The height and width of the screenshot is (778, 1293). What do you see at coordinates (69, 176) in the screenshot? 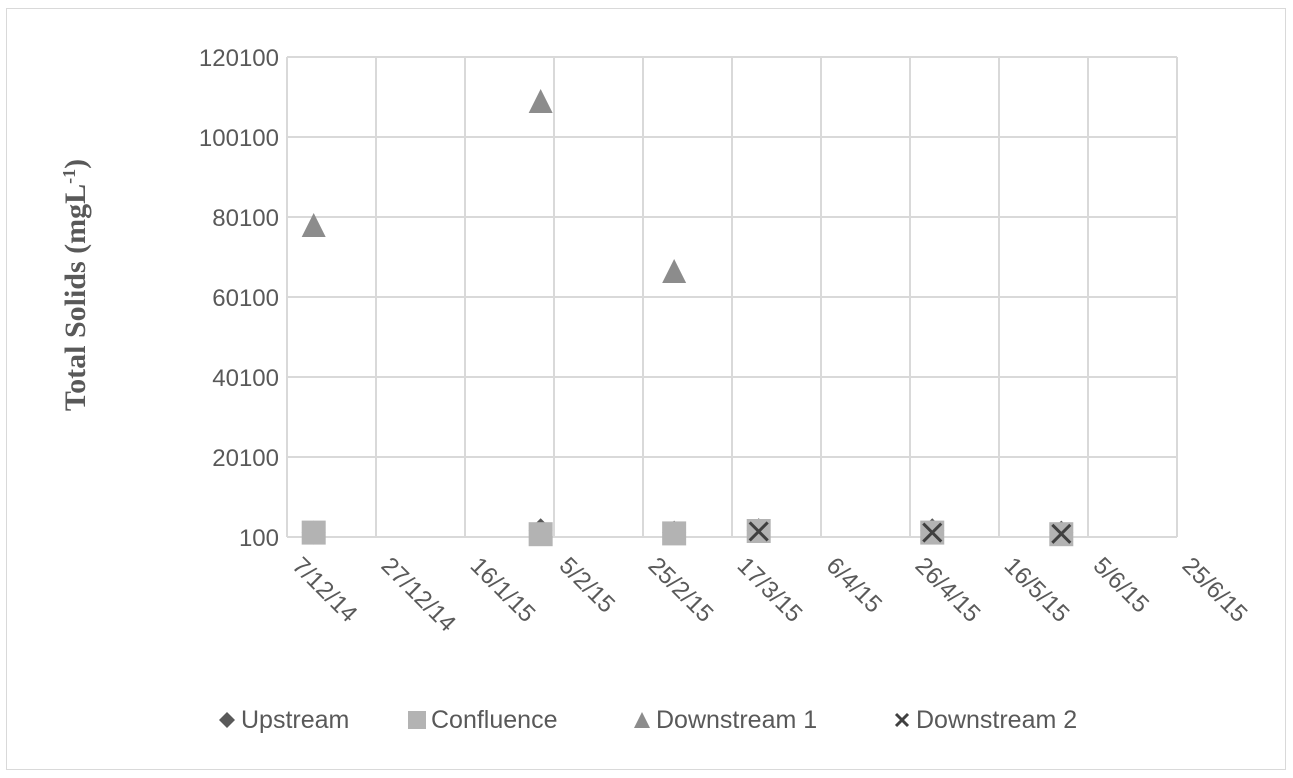
I see `y-axis-label-superscript: -1` at bounding box center [69, 176].